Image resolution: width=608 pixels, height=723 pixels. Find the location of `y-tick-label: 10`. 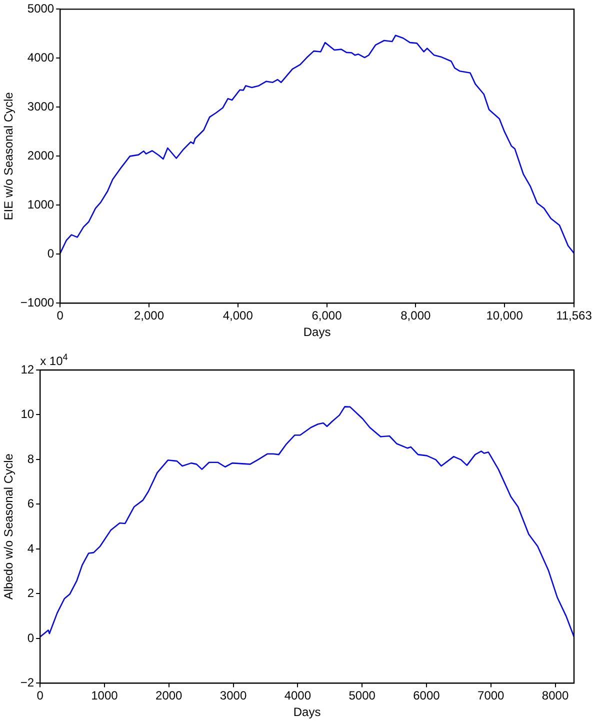

y-tick-label: 10 is located at coordinates (27, 414).